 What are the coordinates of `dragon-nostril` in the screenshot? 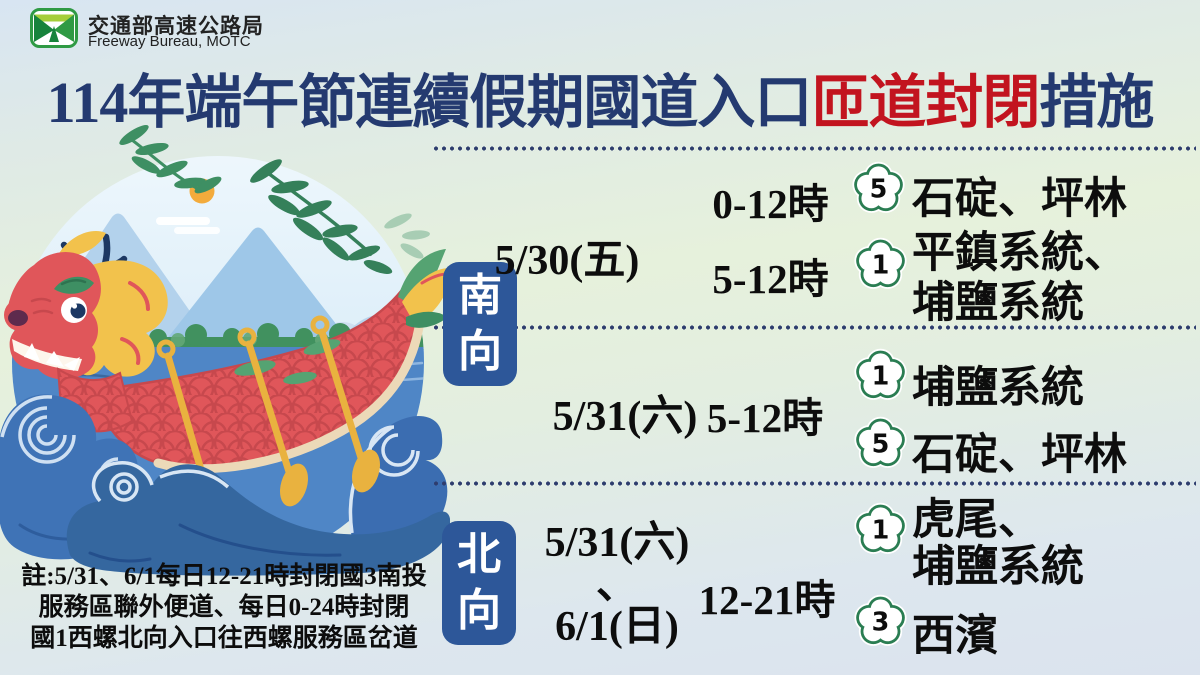 It's located at (18, 318).